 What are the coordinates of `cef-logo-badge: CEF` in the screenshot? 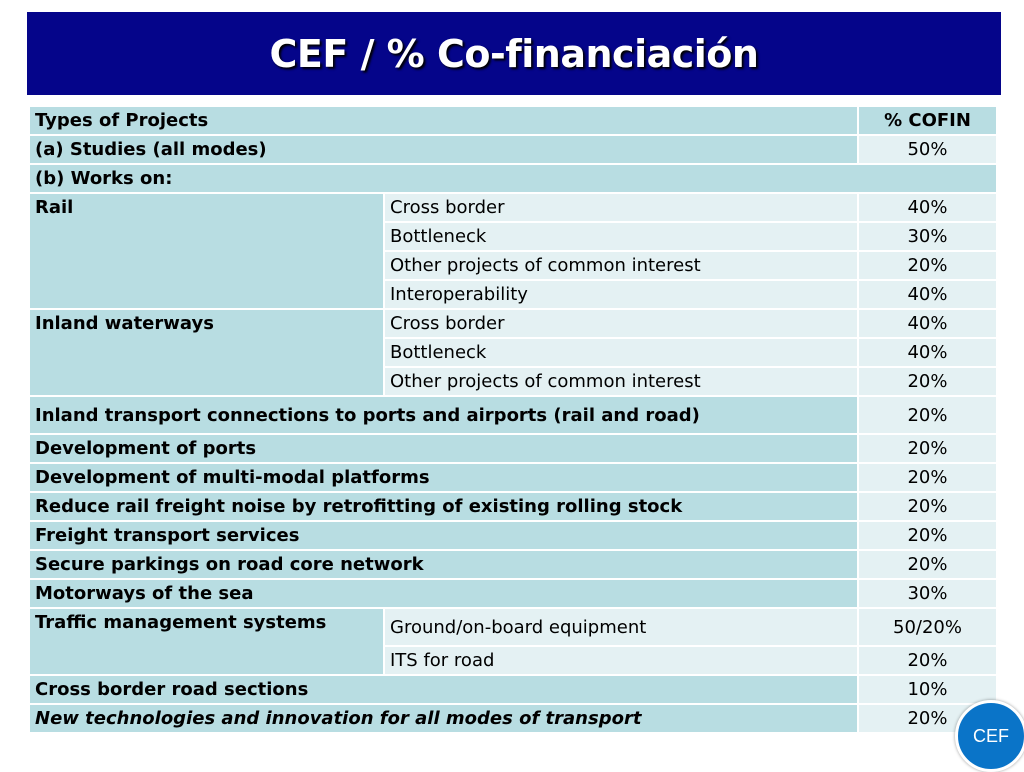 It's located at (989, 736).